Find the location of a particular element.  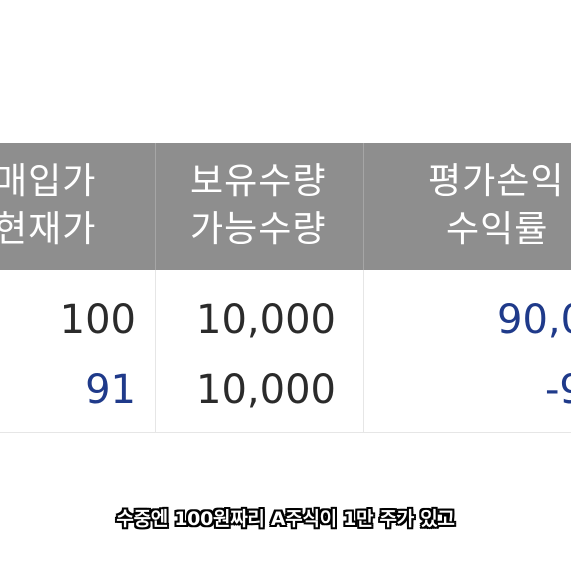

available-qty-value: 10,000 is located at coordinates (266, 390).